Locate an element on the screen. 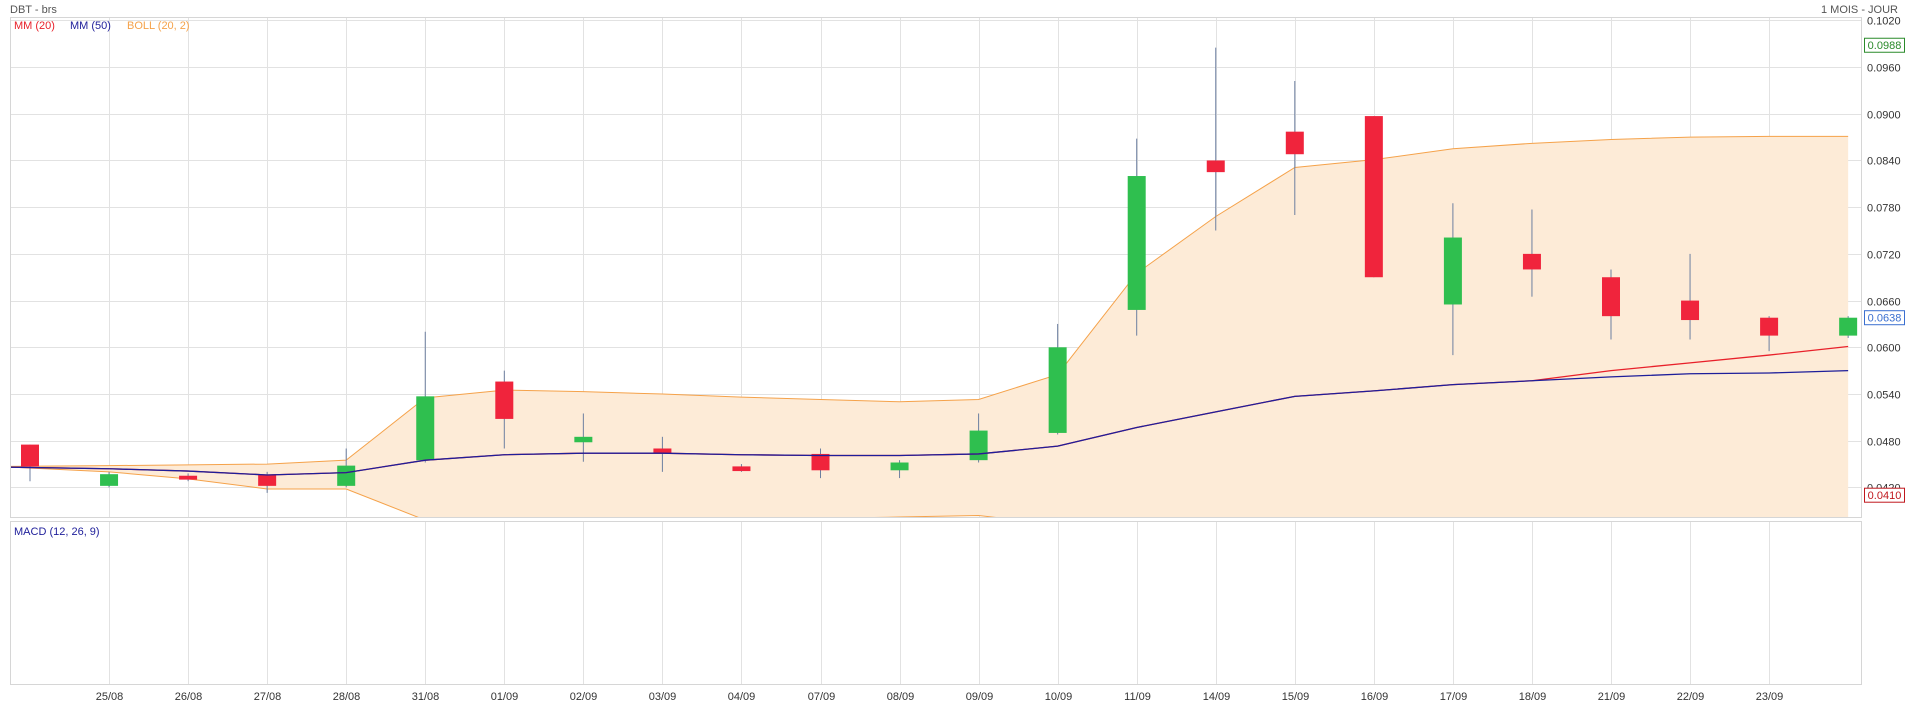  x-tick-label: 14/09 is located at coordinates (1217, 697).